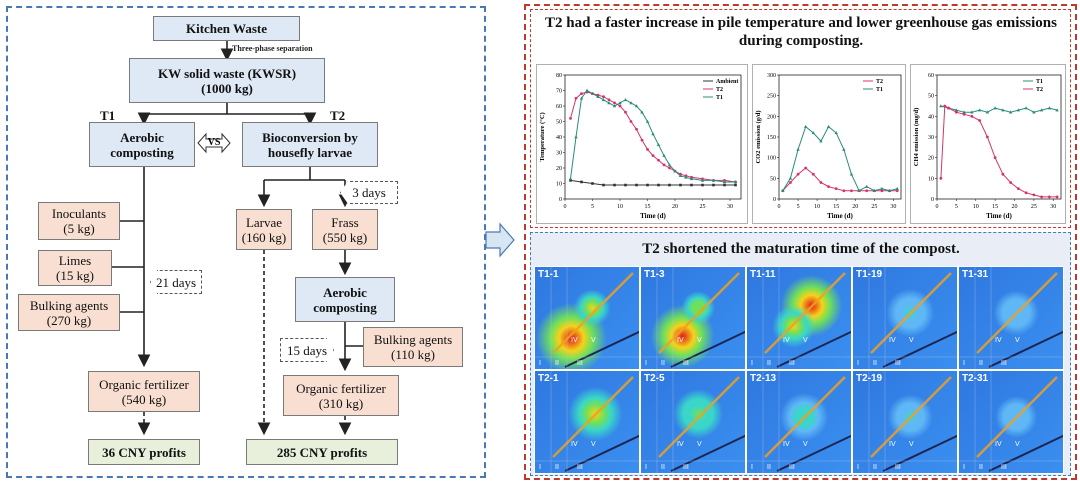 Image resolution: width=1080 pixels, height=485 pixels. I want to click on eem-spectrum-t2-19: T2-19 I II III IV V, so click(905, 422).